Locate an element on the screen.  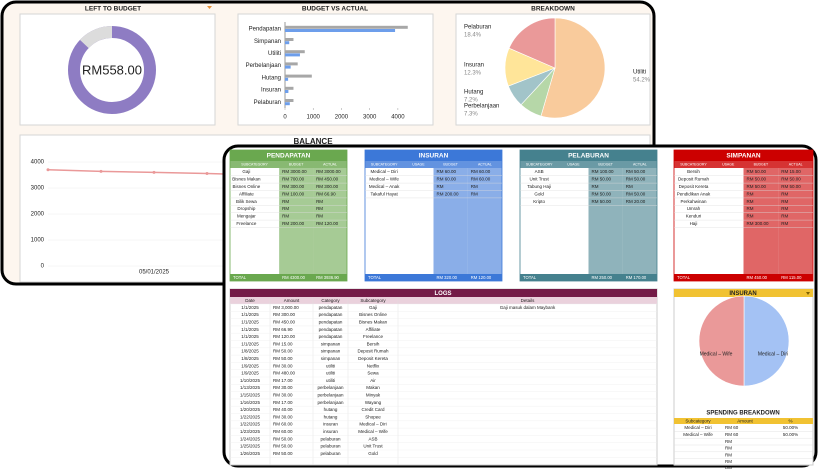
cell: Air is located at coordinates (373, 380).